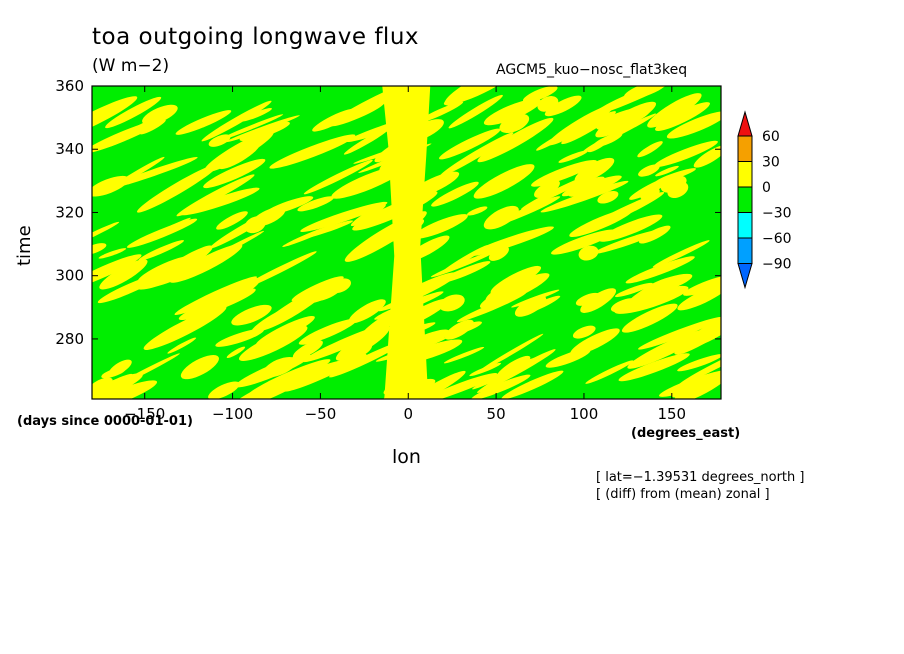 The image size is (904, 654). I want to click on y-axis-units: (days since 0000-01-01), so click(105, 421).